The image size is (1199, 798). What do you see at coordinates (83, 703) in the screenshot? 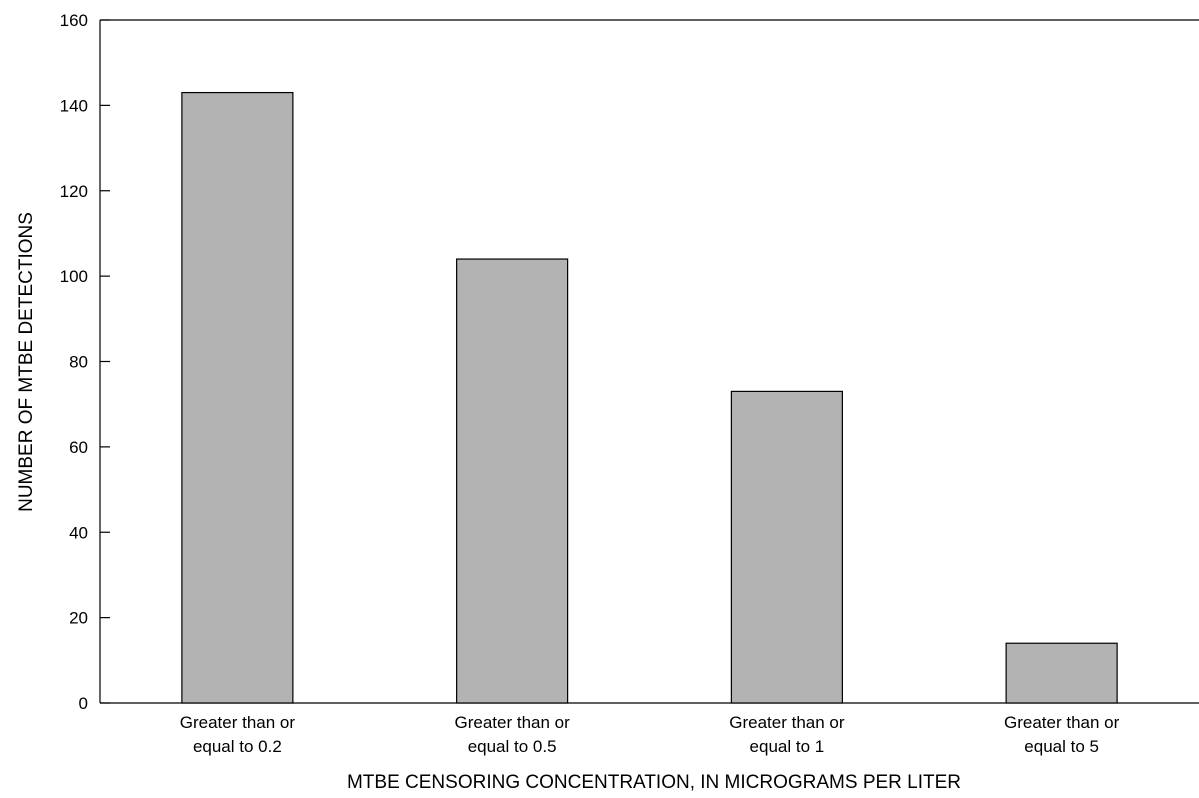
I see `y-tick-label: 0` at bounding box center [83, 703].